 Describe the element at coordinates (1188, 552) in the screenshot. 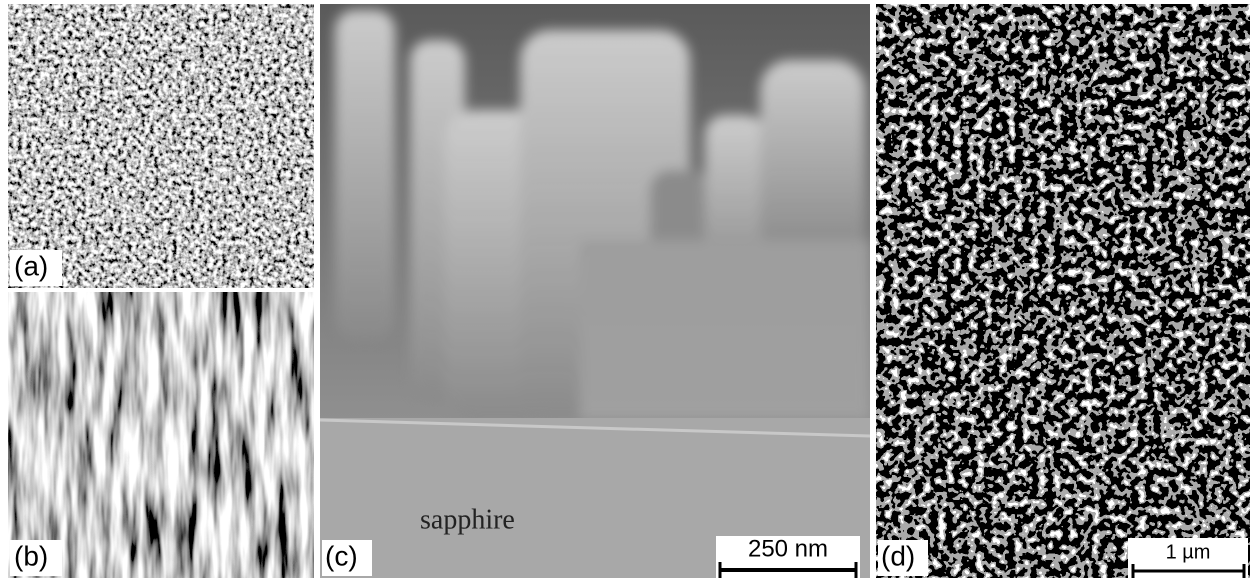

I see `scale-bar-label: 1 µm` at that location.